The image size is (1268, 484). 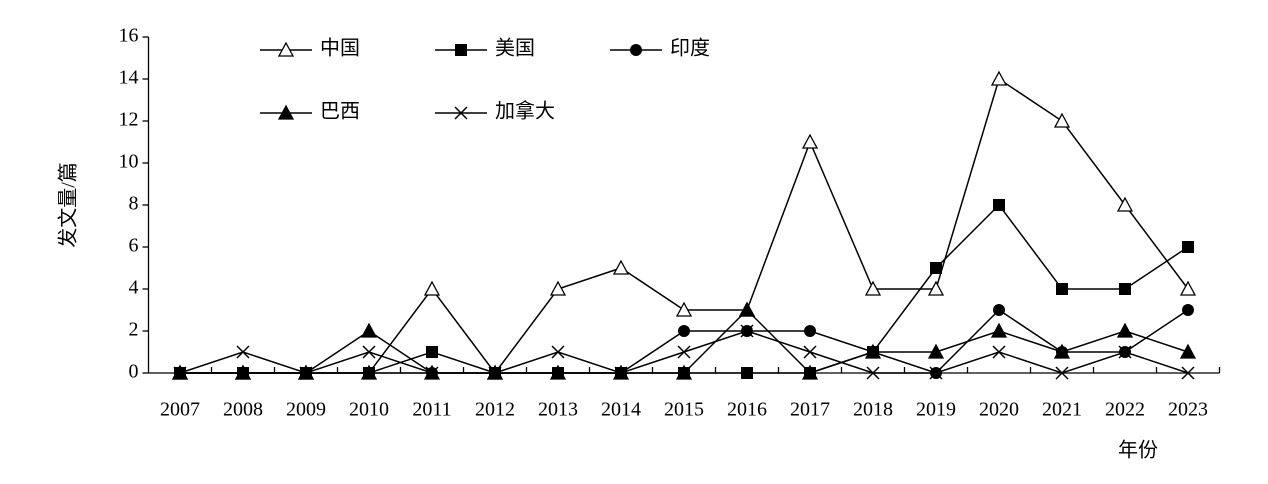 I want to click on x-tick-label: 2014, so click(x=621, y=410).